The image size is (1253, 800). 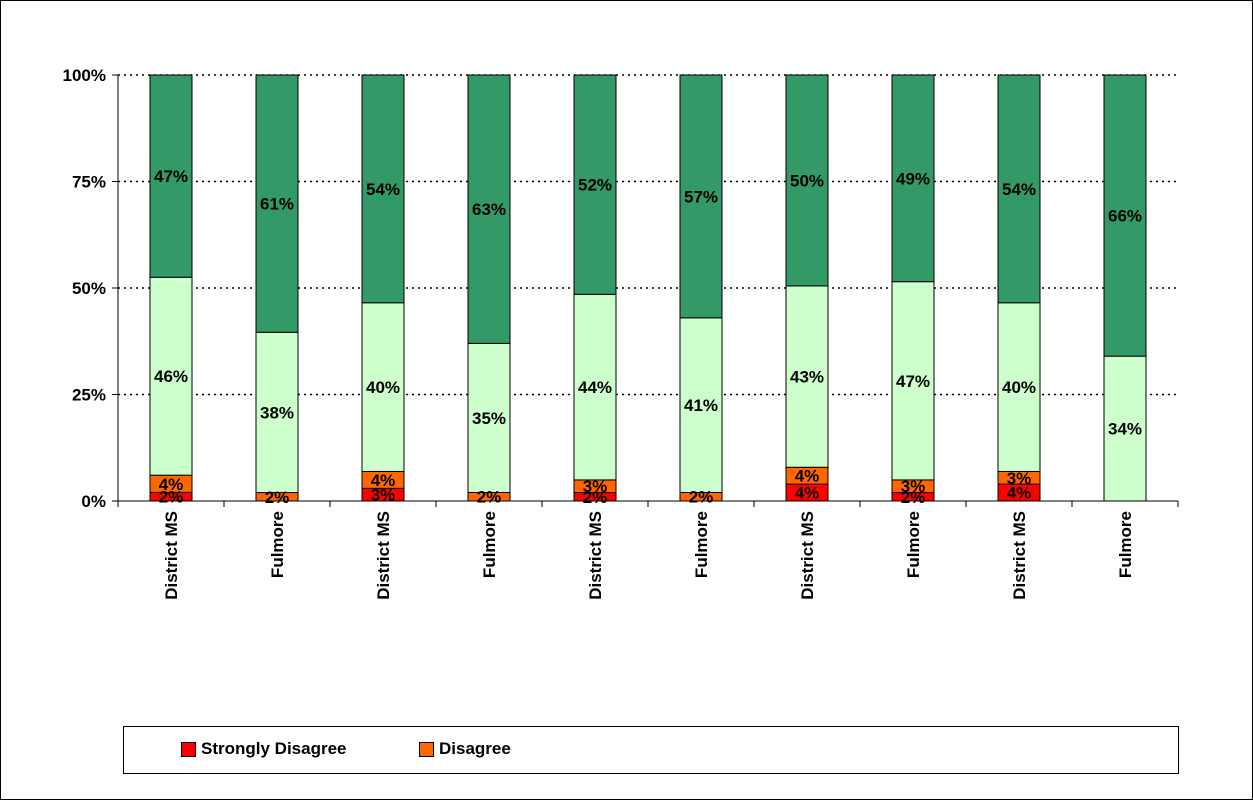 I want to click on data-label: 66%, so click(x=1125, y=216).